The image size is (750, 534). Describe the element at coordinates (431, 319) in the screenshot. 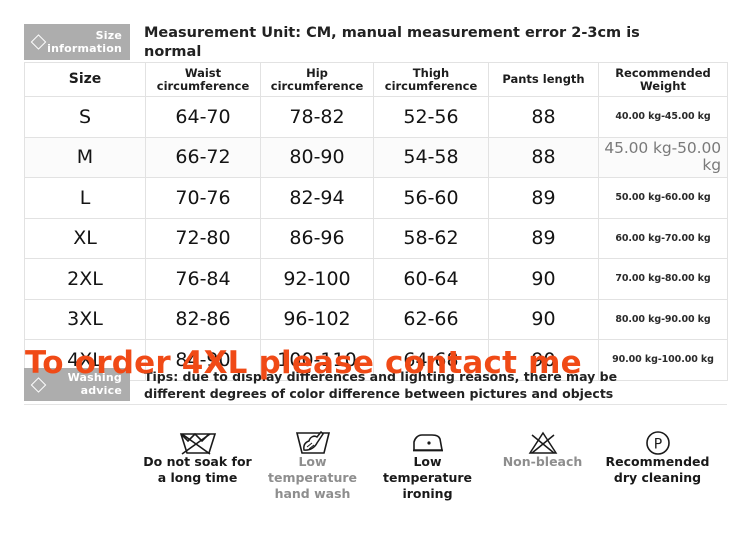

I see `thigh-cell: 62-66` at that location.